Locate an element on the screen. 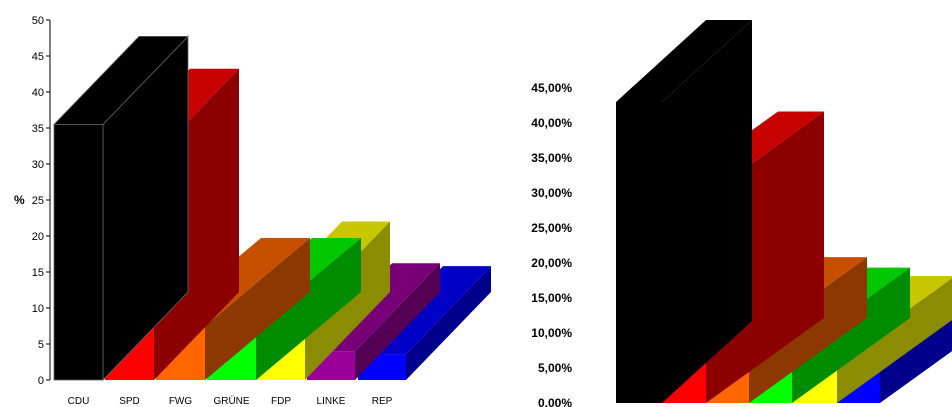  y-tick-label: 10,00% is located at coordinates (551, 333).